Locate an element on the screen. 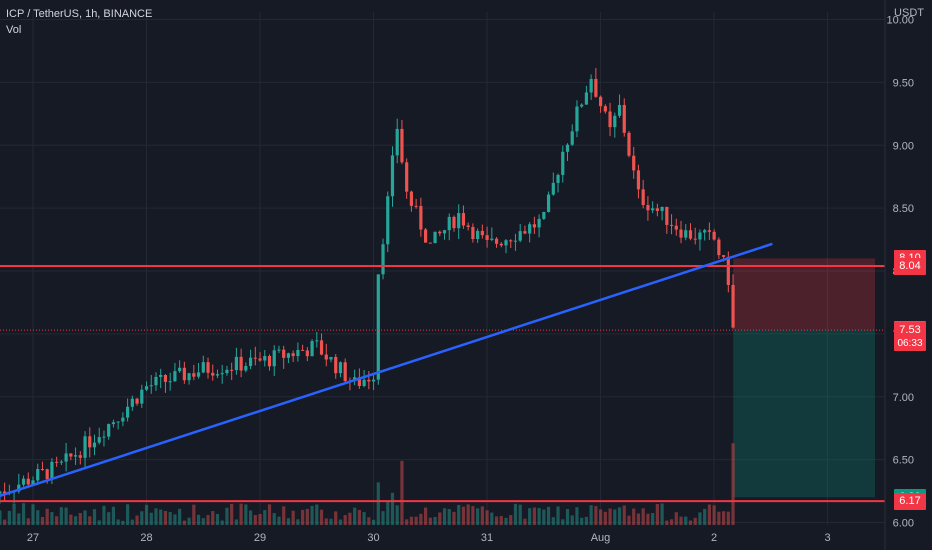 This screenshot has height=550, width=932. price-tag: 8.04 is located at coordinates (910, 266).